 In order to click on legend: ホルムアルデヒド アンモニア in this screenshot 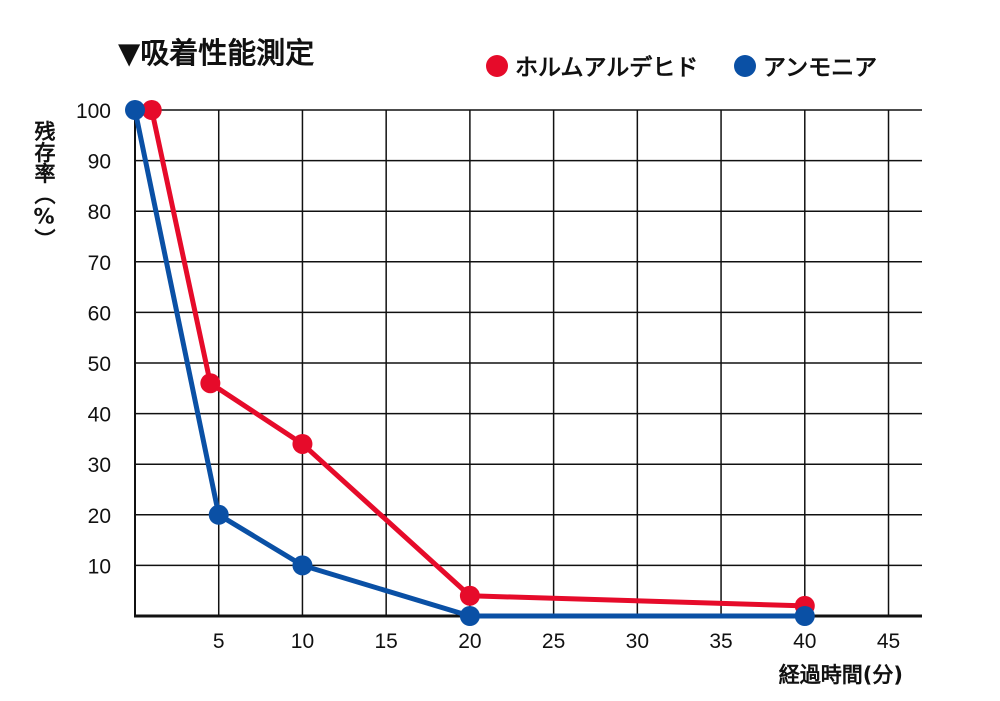, I will do `click(681, 67)`.